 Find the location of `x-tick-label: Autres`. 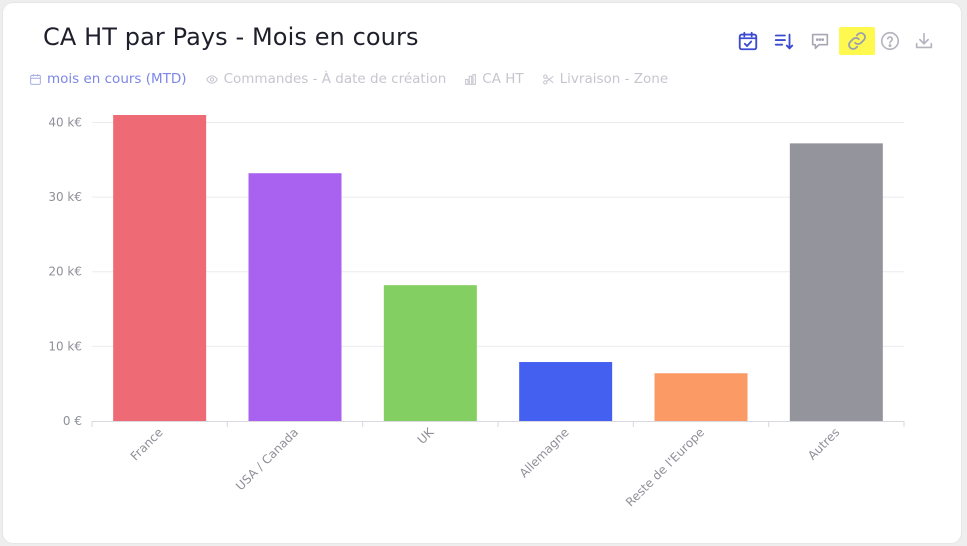

x-tick-label: Autres is located at coordinates (823, 443).